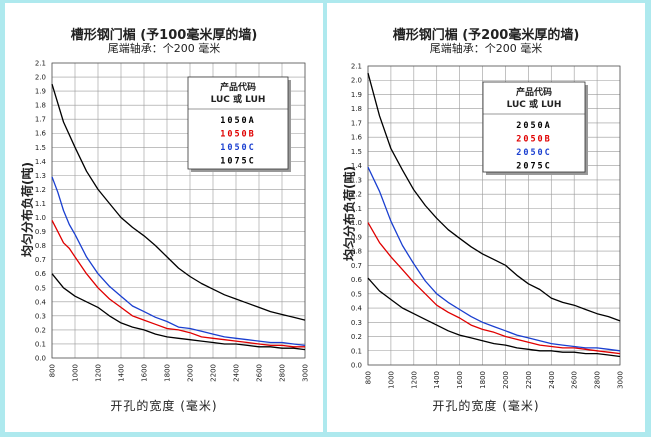 The height and width of the screenshot is (437, 651). I want to click on series-line-2050B, so click(494, 288).